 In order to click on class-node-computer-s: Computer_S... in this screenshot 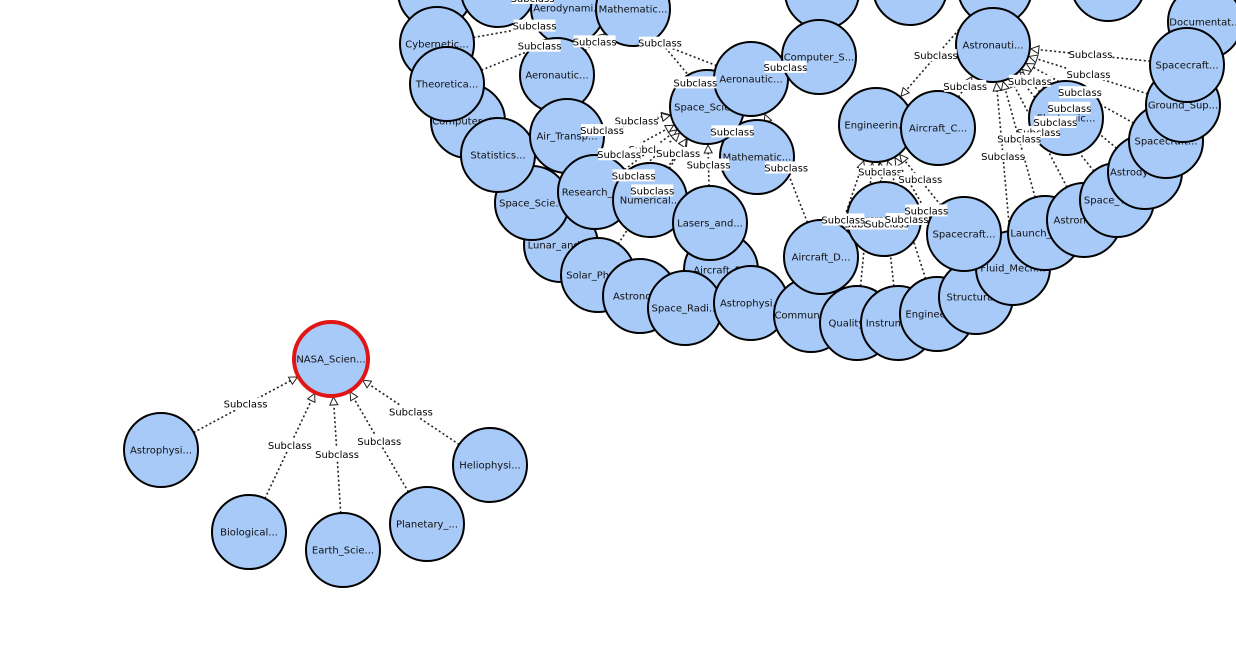, I will do `click(819, 57)`.